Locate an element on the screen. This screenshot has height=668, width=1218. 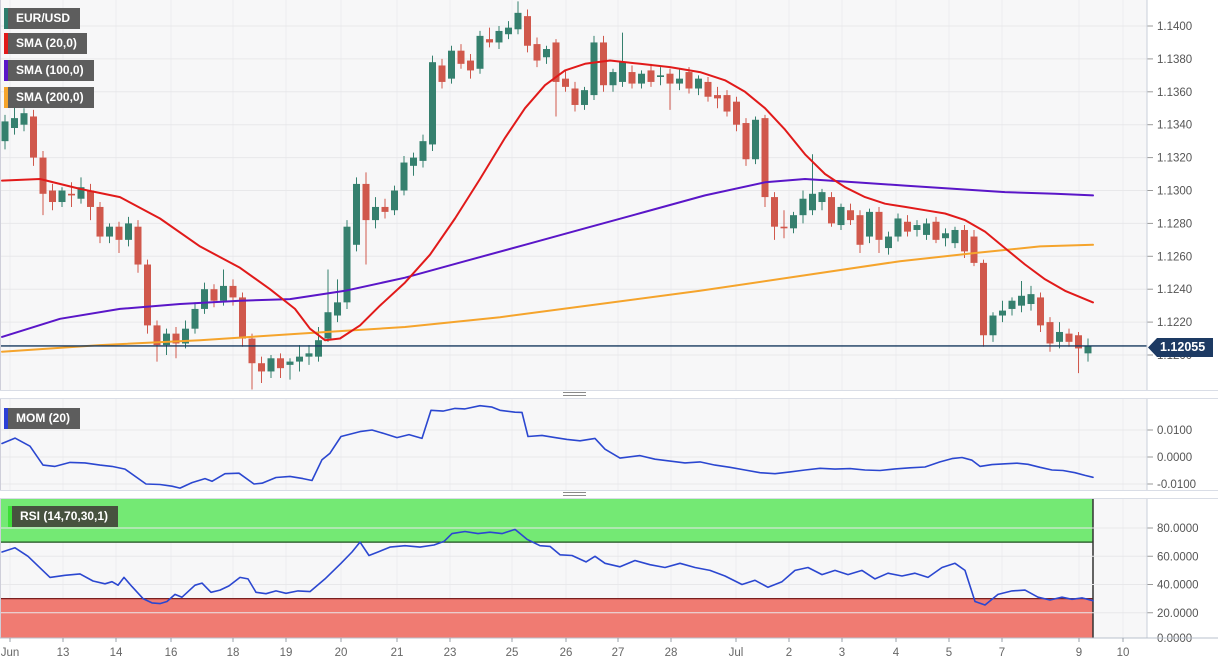
x-tick-label: 26 is located at coordinates (566, 653).